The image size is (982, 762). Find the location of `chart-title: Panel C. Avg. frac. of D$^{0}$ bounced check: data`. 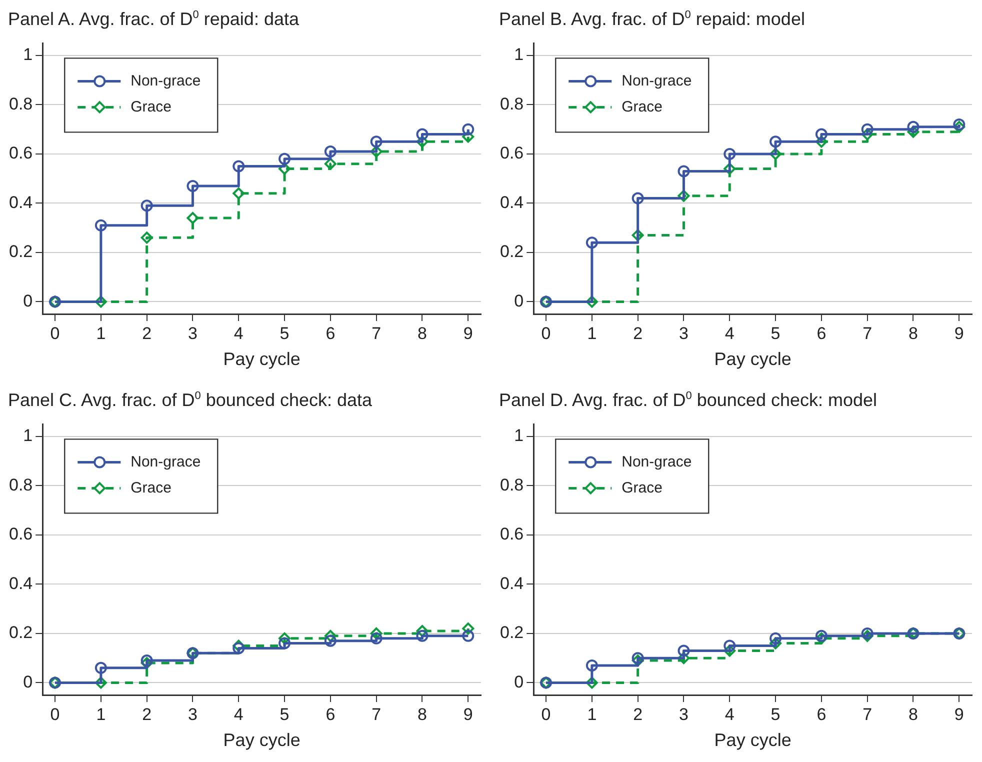

chart-title: Panel C. Avg. frac. of D$^{0}$ bounced check: data is located at coordinates (190, 400).